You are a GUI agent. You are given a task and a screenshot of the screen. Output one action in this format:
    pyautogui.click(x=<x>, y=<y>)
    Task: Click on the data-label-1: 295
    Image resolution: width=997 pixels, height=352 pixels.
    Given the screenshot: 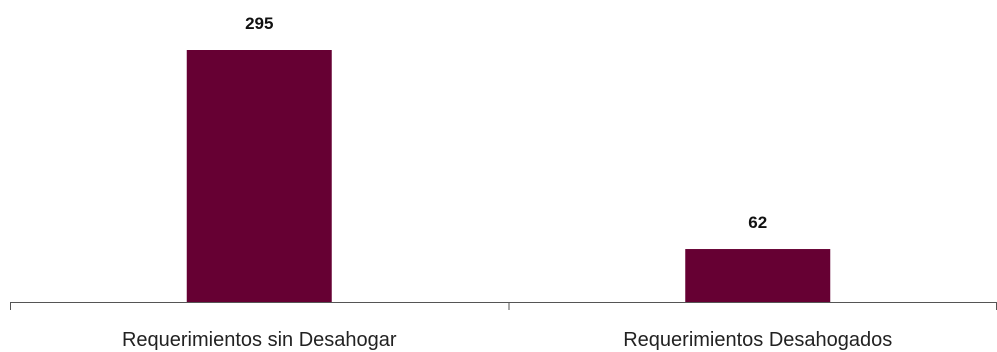 What is the action you would take?
    pyautogui.click(x=259, y=23)
    